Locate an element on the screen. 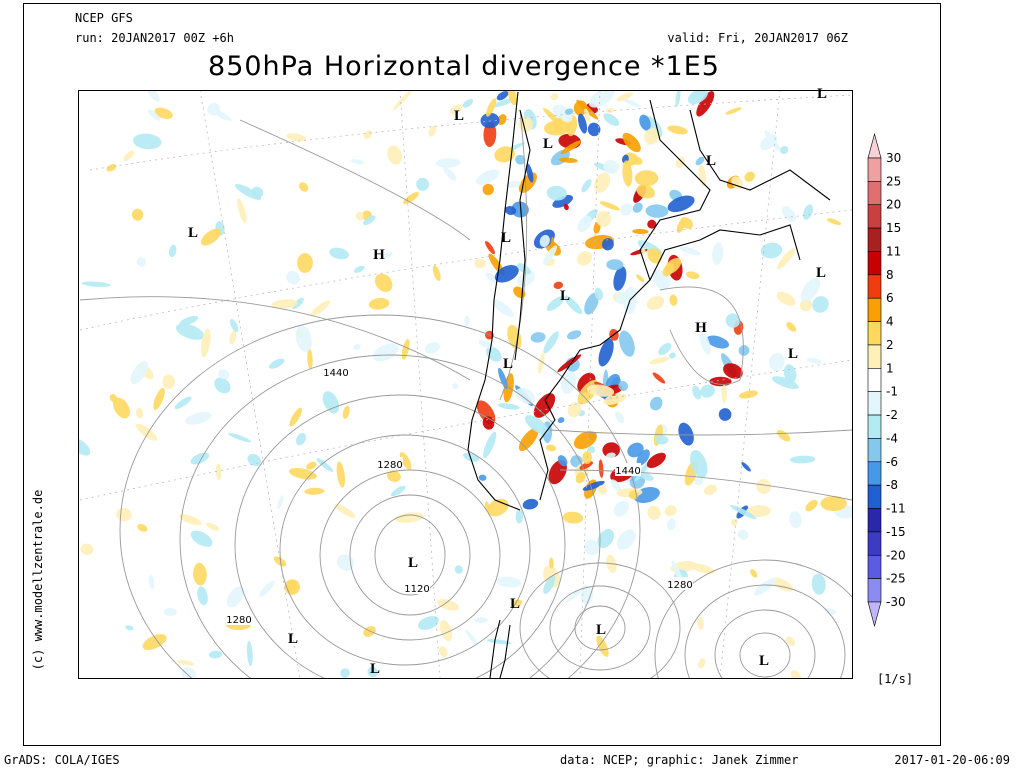  colorbar-tick-label: 20 is located at coordinates (893, 205).